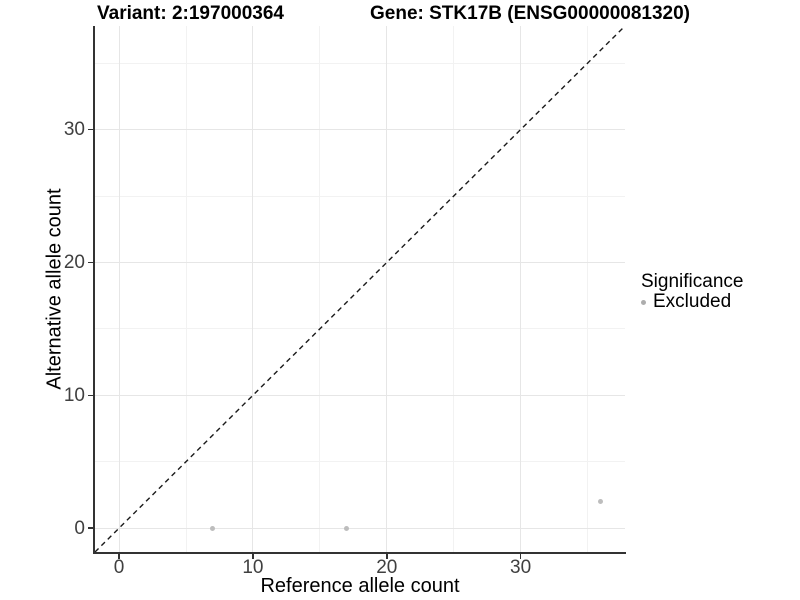  I want to click on legend-item-label: Excluded, so click(692, 301).